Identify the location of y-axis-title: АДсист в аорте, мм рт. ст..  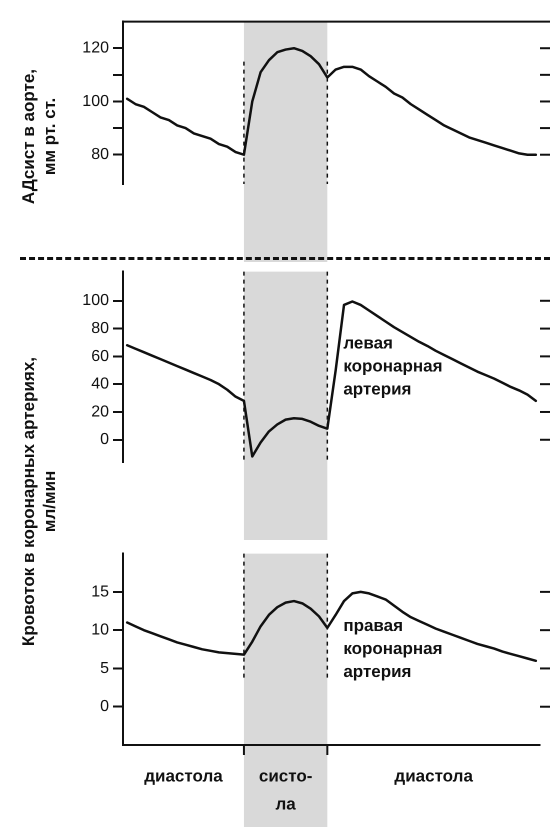
(39, 137).